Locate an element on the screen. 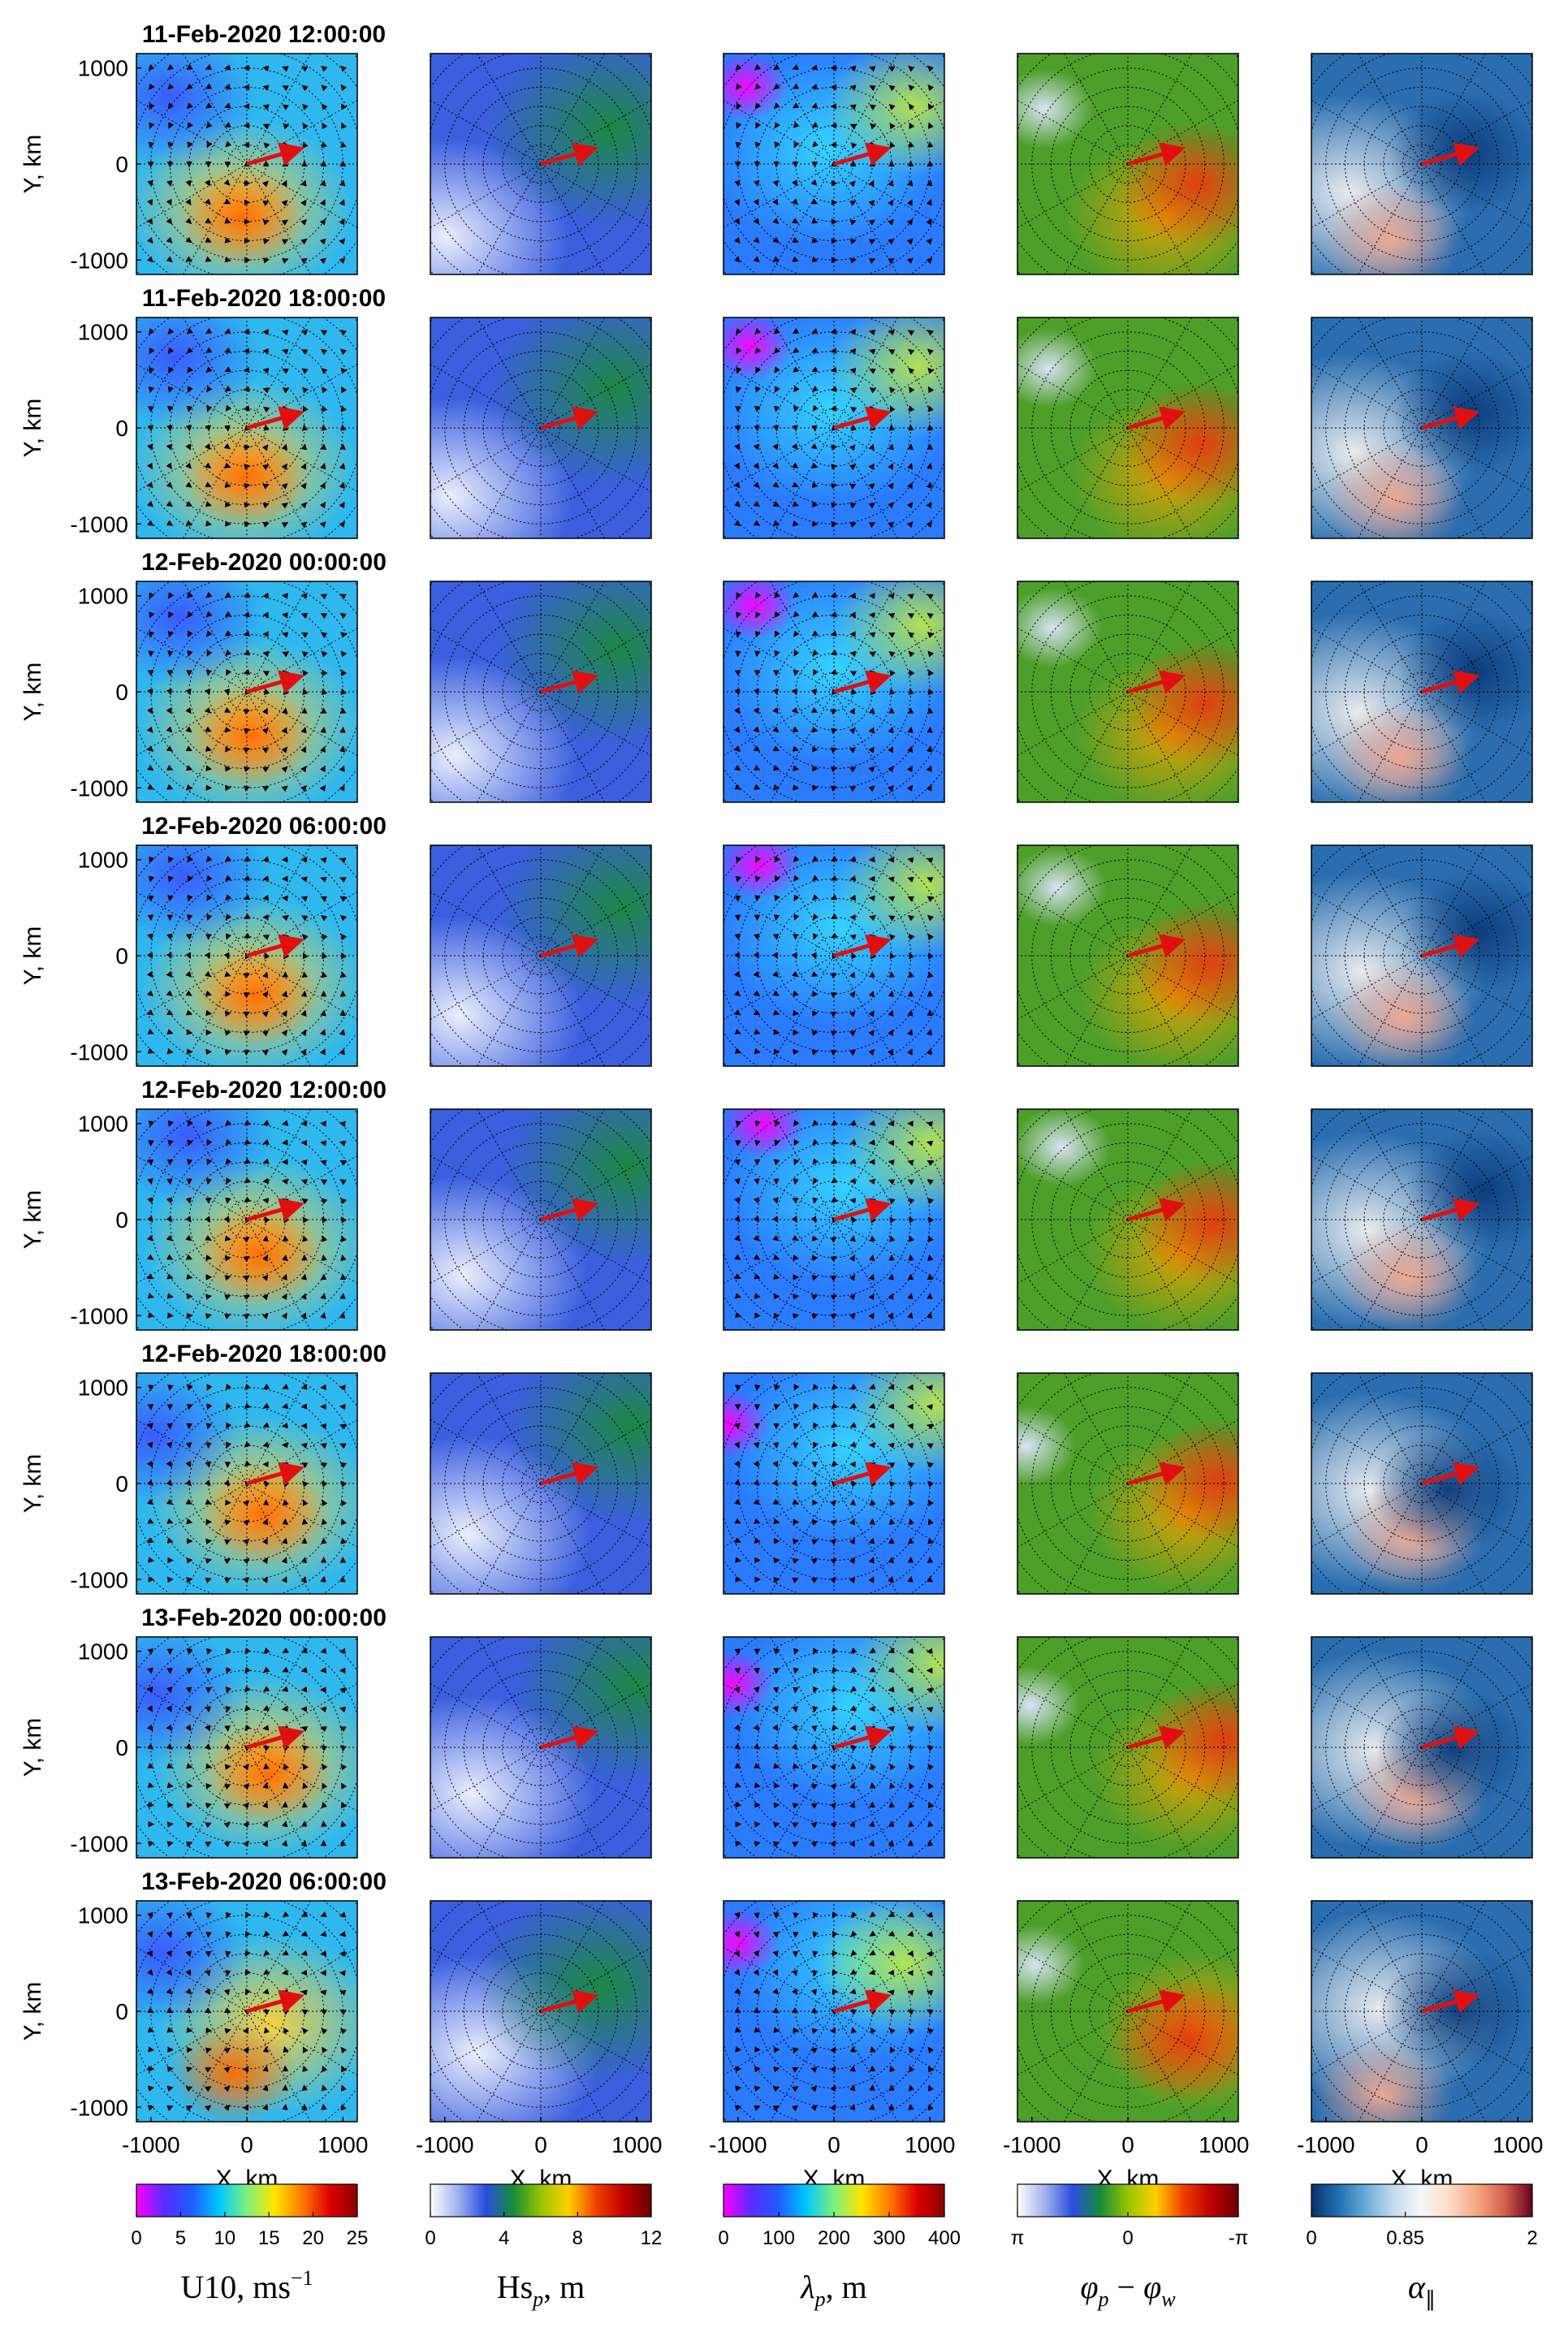 The height and width of the screenshot is (2345, 1568). panel-field-blob is located at coordinates (201, 634).